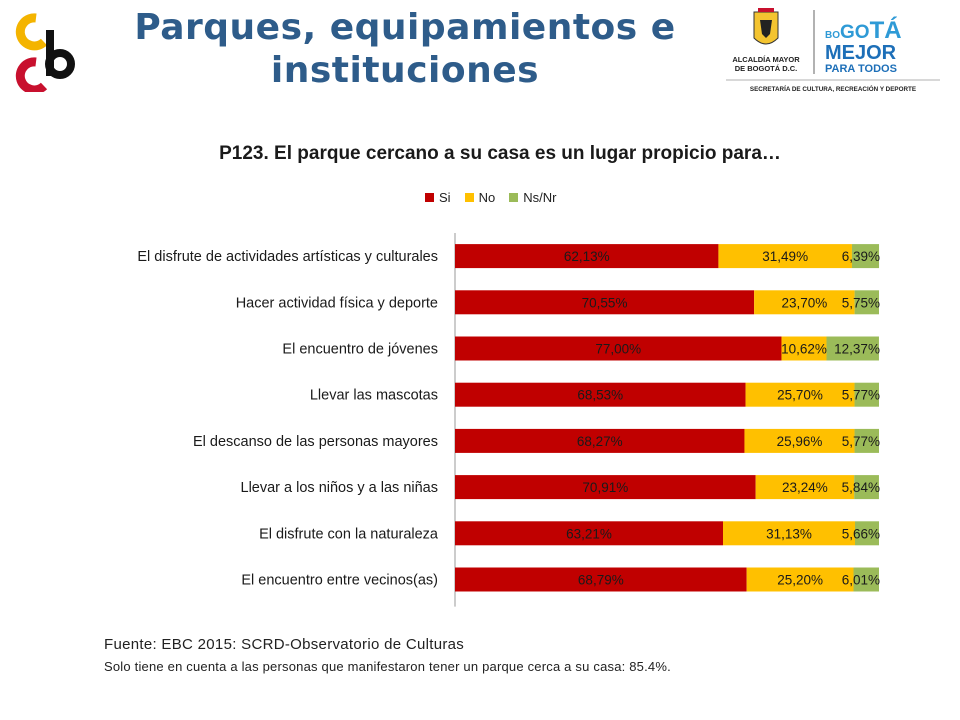 This screenshot has height=720, width=960. I want to click on data-label: 68,53%, so click(600, 395).